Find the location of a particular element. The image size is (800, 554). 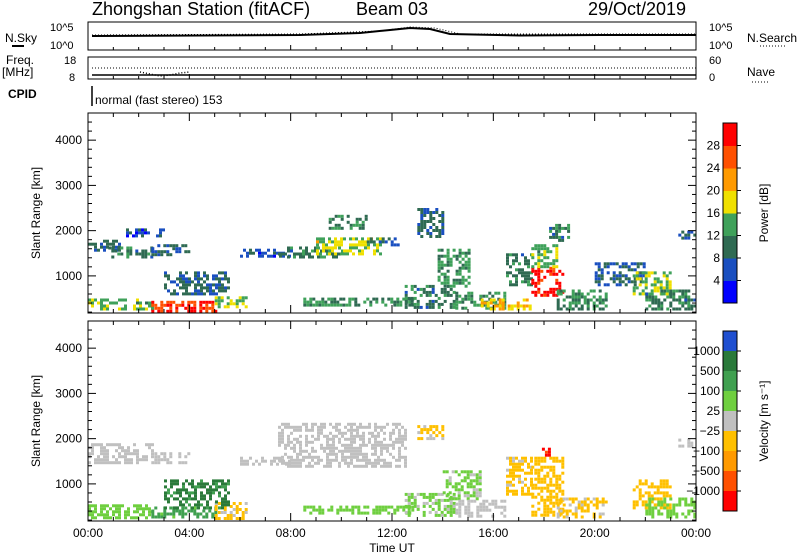

power-colorbar-segment is located at coordinates (730, 247).